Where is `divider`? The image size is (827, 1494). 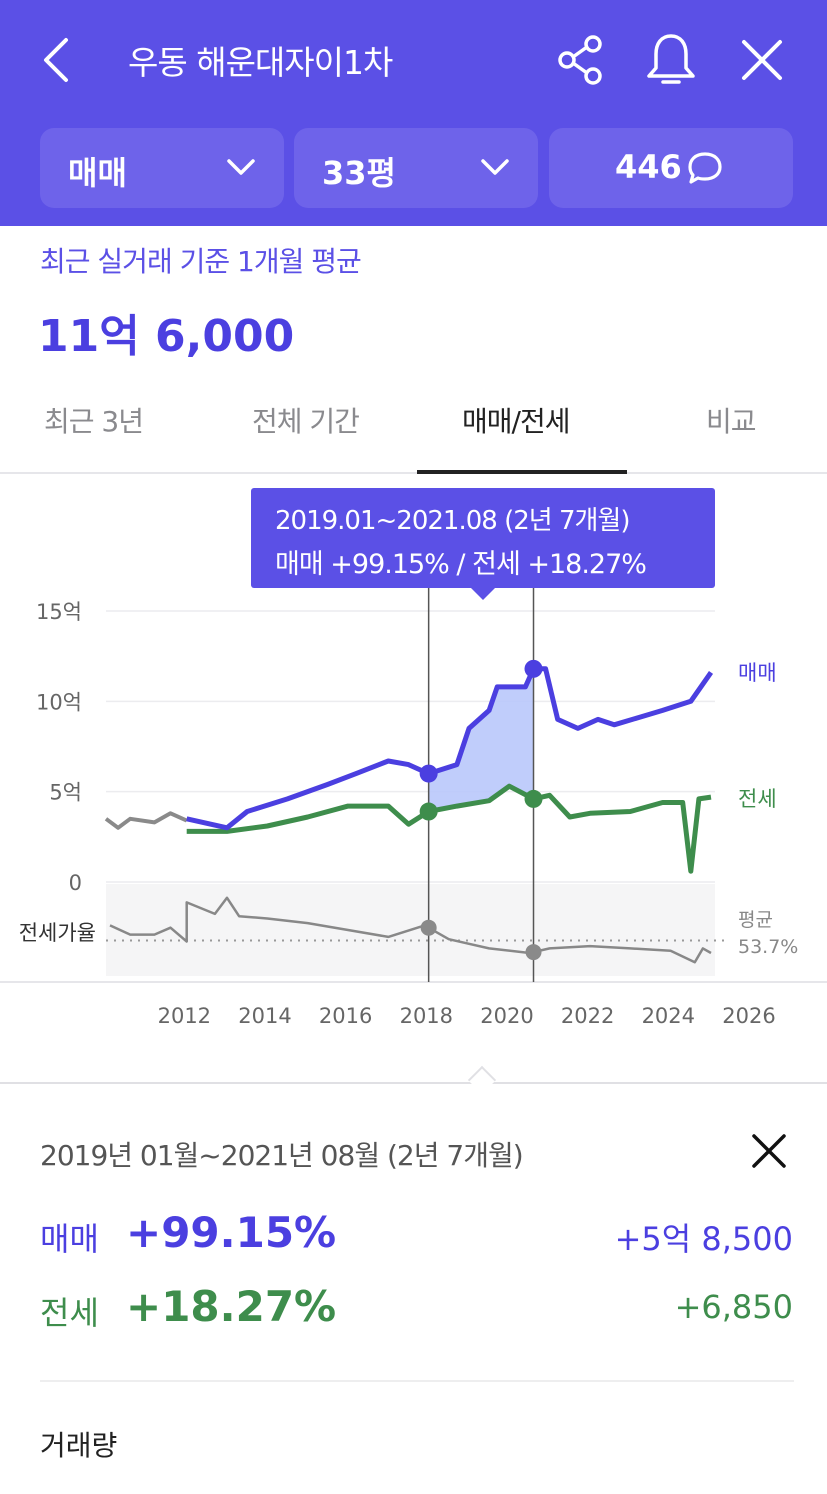
divider is located at coordinates (417, 1381).